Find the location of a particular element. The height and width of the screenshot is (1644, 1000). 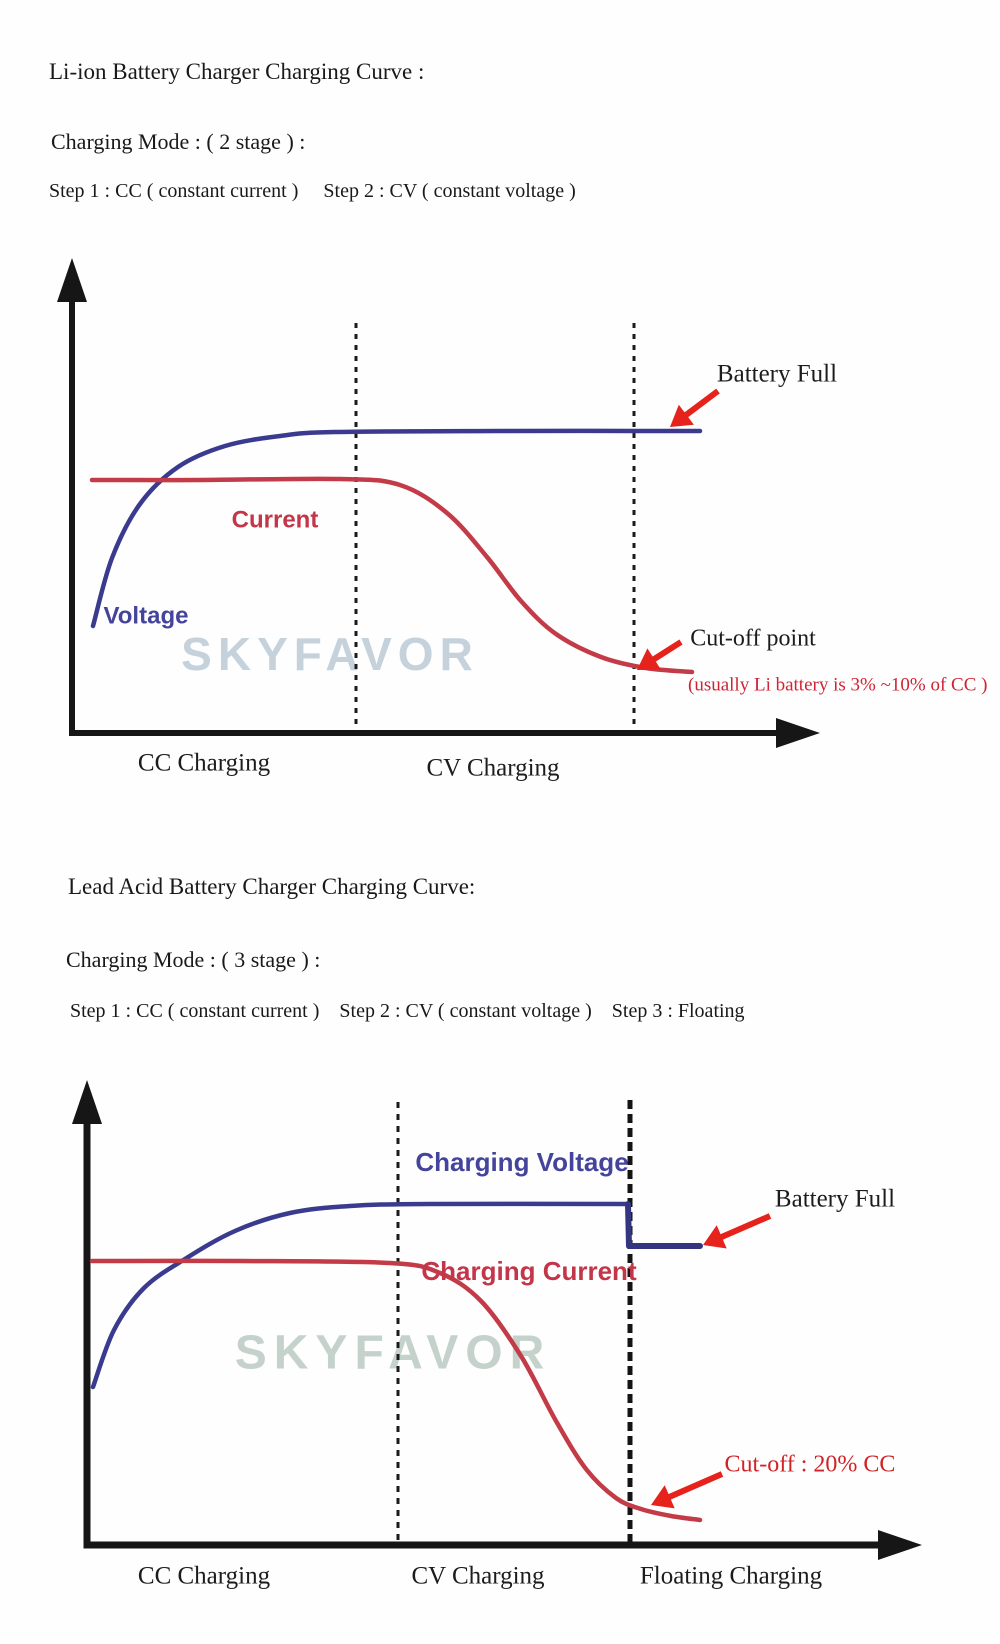

charging-current-label: Charging Current is located at coordinates (529, 1271).